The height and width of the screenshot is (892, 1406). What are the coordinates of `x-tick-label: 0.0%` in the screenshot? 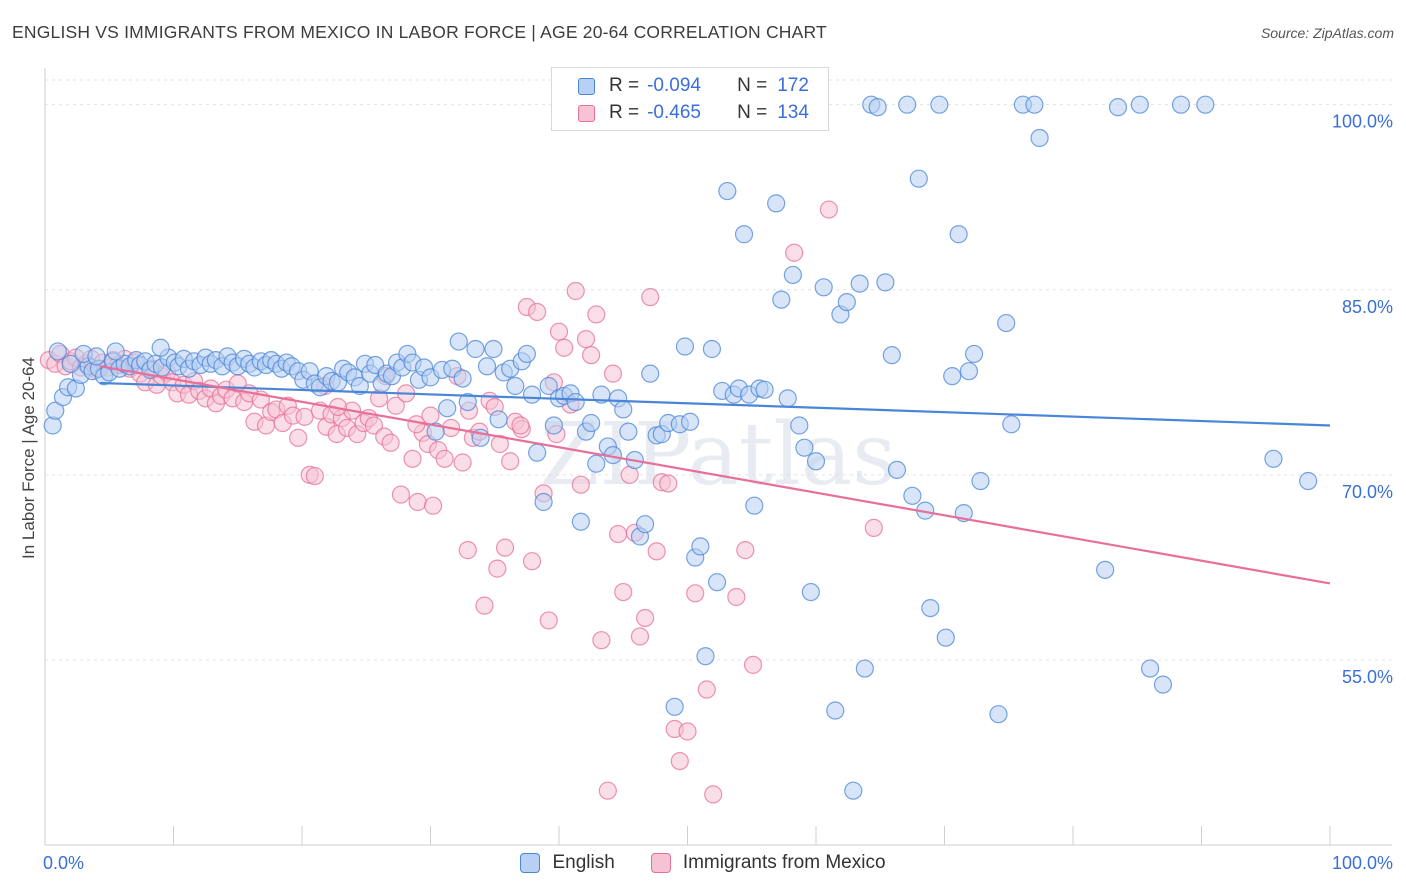 It's located at (63, 863).